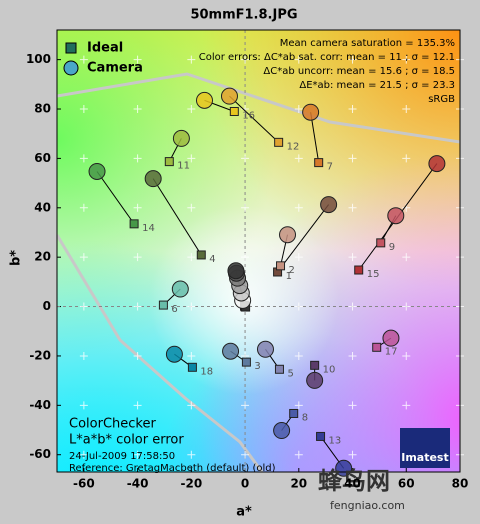 This screenshot has height=524, width=480. What do you see at coordinates (138, 484) in the screenshot?
I see `x-tick-label: -40` at bounding box center [138, 484].